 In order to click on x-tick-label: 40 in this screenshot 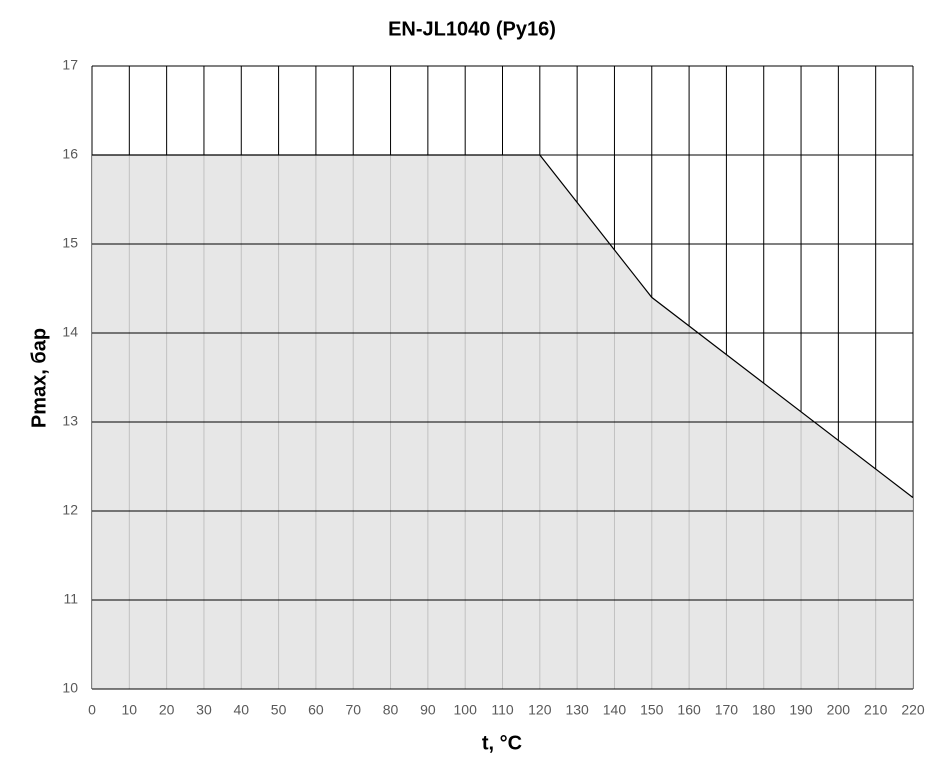, I will do `click(241, 710)`.